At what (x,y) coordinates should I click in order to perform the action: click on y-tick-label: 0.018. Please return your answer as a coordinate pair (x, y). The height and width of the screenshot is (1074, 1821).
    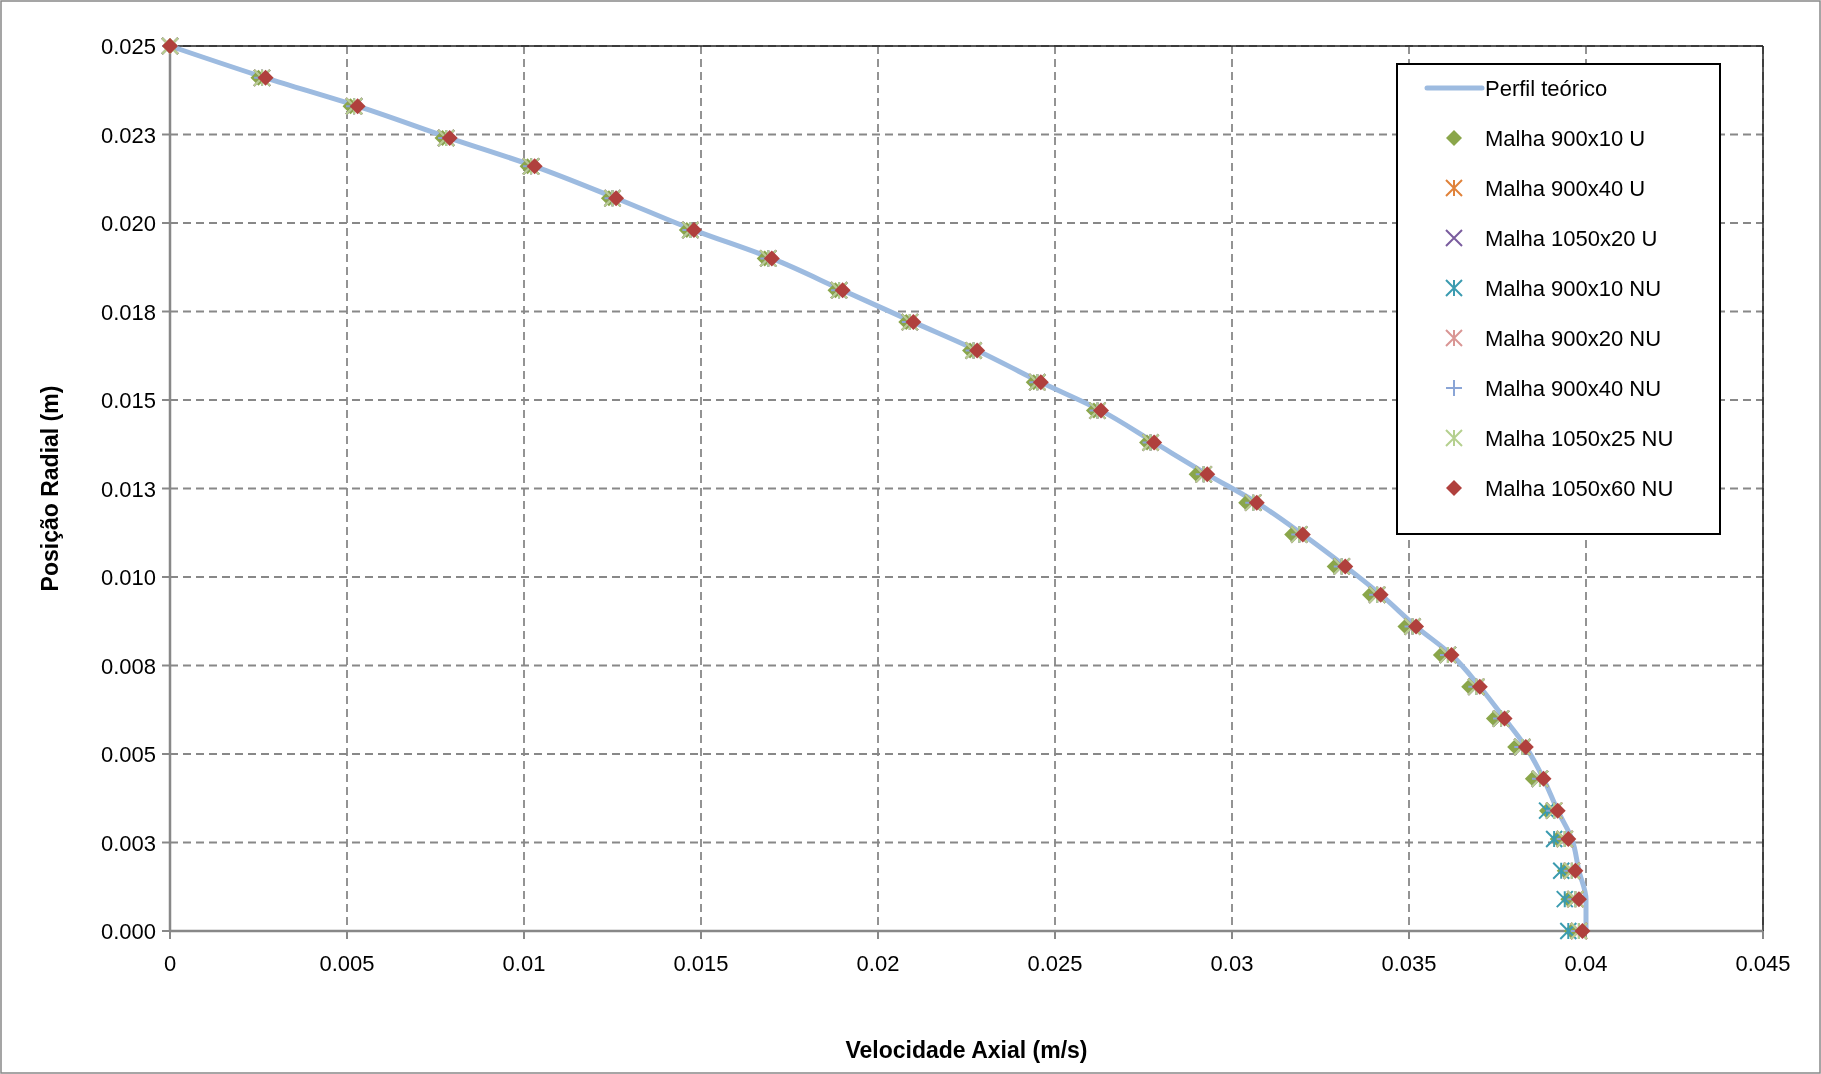
    Looking at the image, I should click on (128, 312).